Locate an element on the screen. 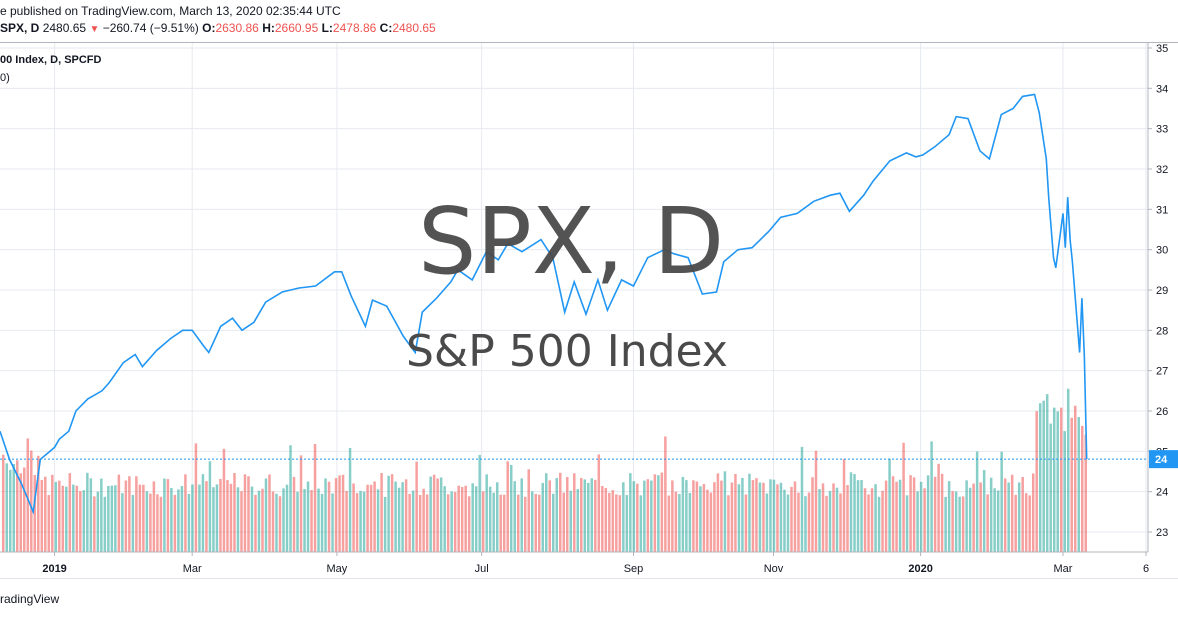 This screenshot has height=618, width=1178. time-tick-label: Mar is located at coordinates (1062, 569).